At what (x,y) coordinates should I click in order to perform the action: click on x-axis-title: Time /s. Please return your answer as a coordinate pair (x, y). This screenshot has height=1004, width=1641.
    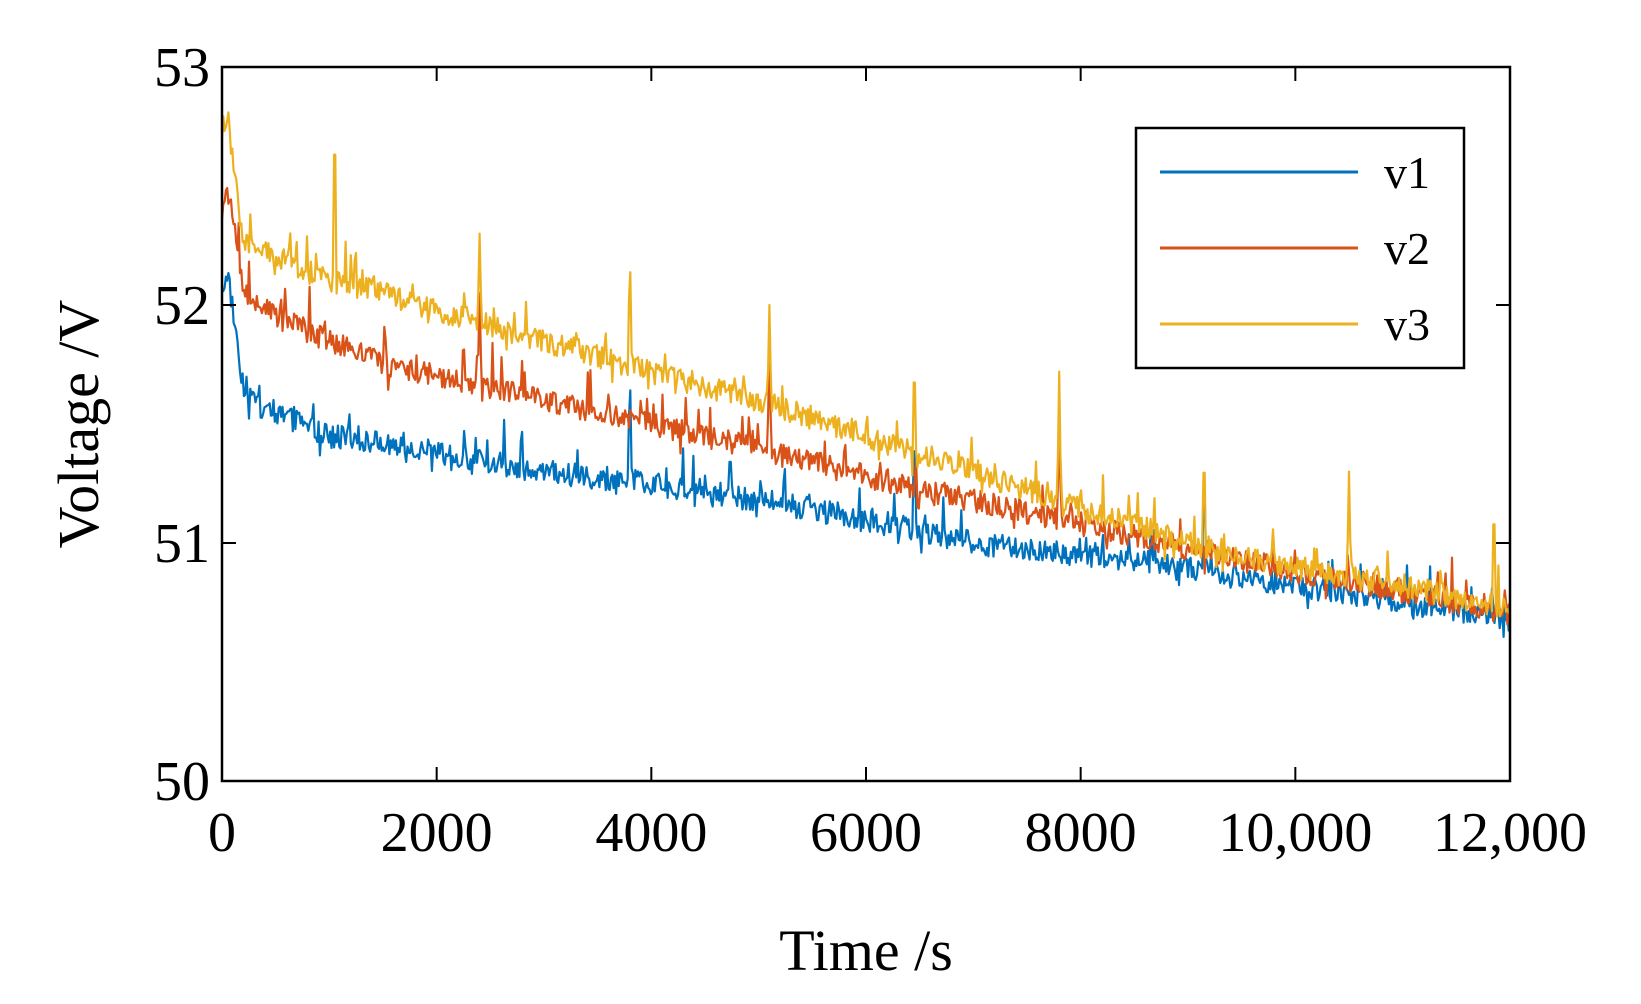
    Looking at the image, I should click on (866, 950).